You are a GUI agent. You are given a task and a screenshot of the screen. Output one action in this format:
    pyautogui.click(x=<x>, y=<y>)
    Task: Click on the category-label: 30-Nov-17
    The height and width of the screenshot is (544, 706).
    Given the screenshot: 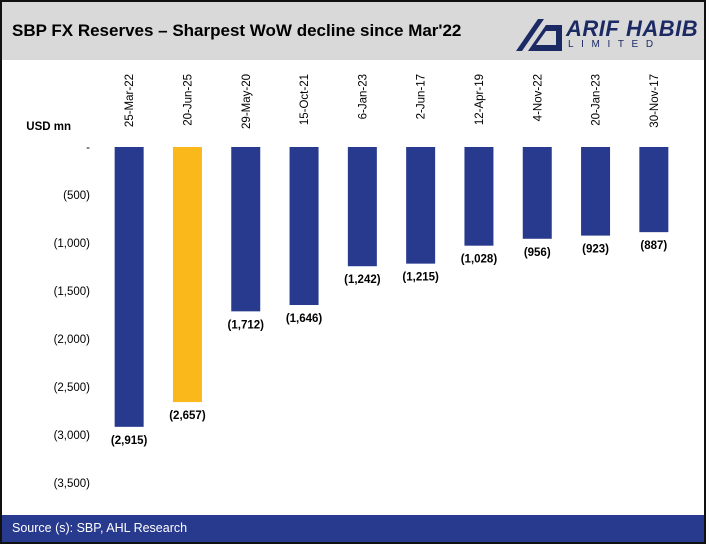 What is the action you would take?
    pyautogui.click(x=655, y=101)
    